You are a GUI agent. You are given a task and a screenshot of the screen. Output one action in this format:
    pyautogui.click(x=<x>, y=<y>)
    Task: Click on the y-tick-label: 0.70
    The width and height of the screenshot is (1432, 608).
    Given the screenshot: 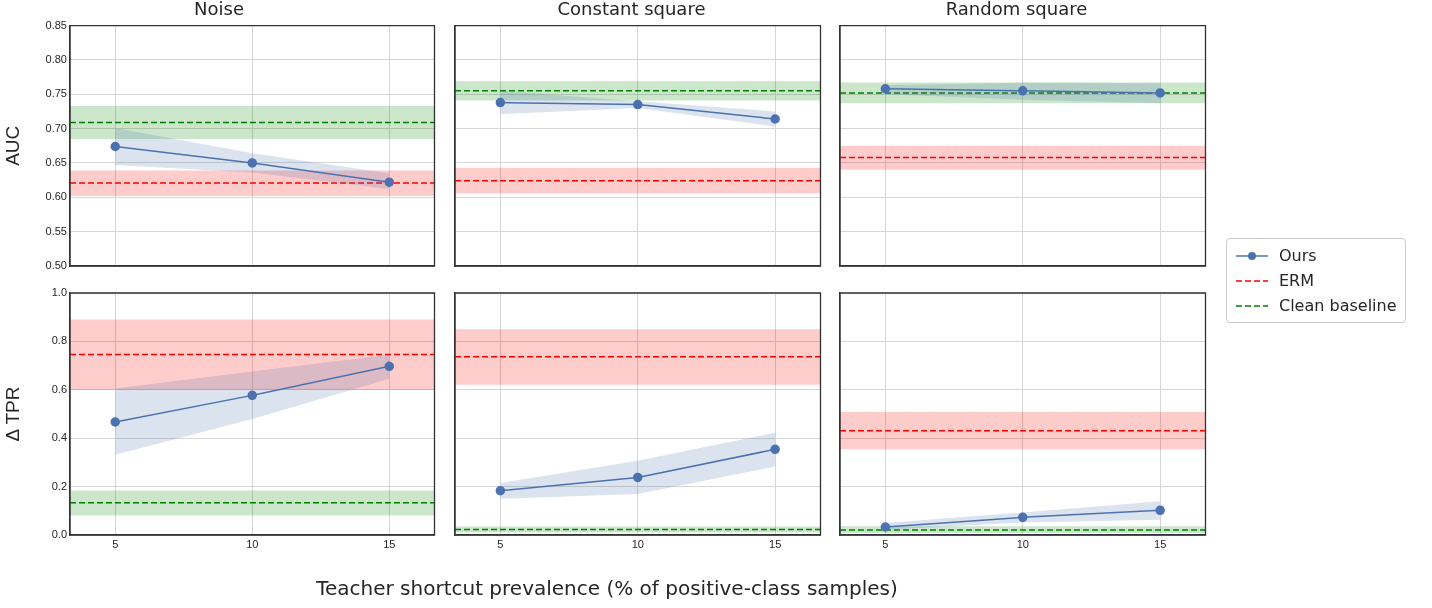 What is the action you would take?
    pyautogui.click(x=56, y=127)
    